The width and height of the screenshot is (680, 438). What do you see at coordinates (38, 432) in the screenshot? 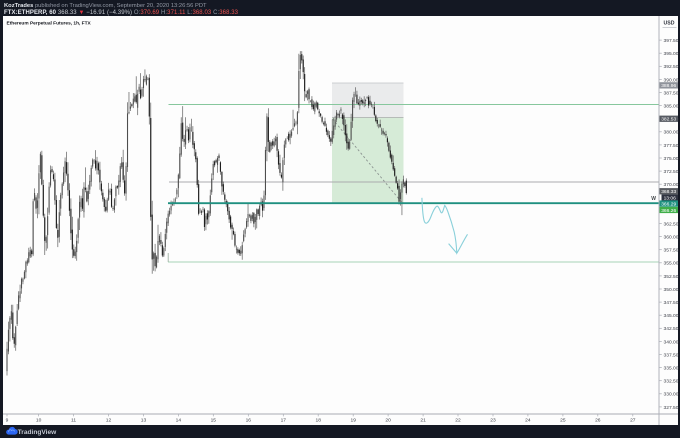
I see `svg-text: TradingView` at bounding box center [38, 432].